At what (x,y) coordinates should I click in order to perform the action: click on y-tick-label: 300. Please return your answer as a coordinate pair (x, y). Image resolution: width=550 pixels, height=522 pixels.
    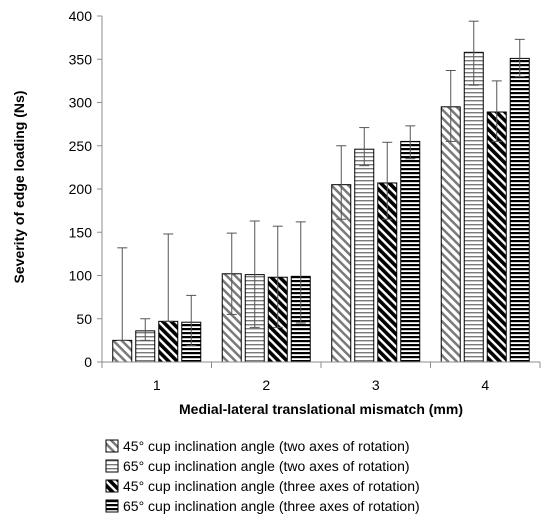
    Looking at the image, I should click on (81, 103).